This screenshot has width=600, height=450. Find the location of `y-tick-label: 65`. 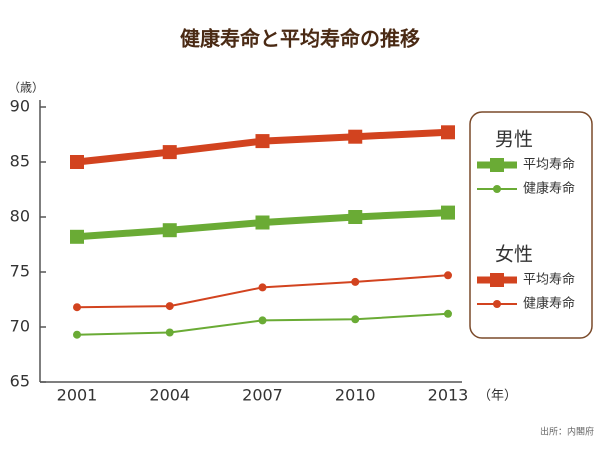

y-tick-label: 65 is located at coordinates (20, 381).